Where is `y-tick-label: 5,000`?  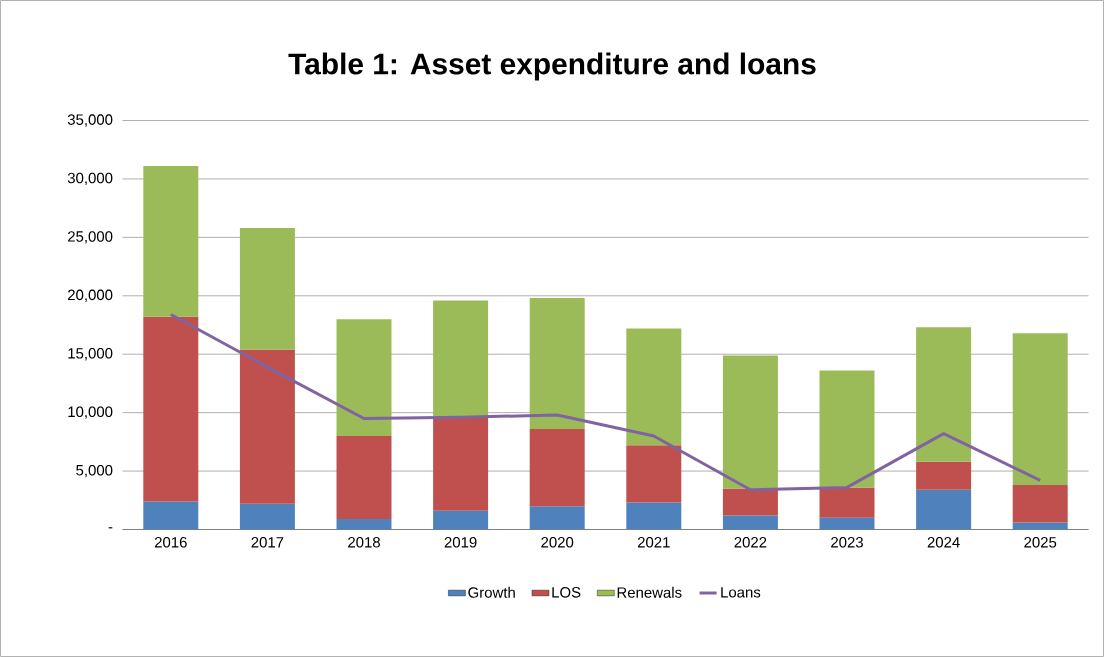
y-tick-label: 5,000 is located at coordinates (94, 471).